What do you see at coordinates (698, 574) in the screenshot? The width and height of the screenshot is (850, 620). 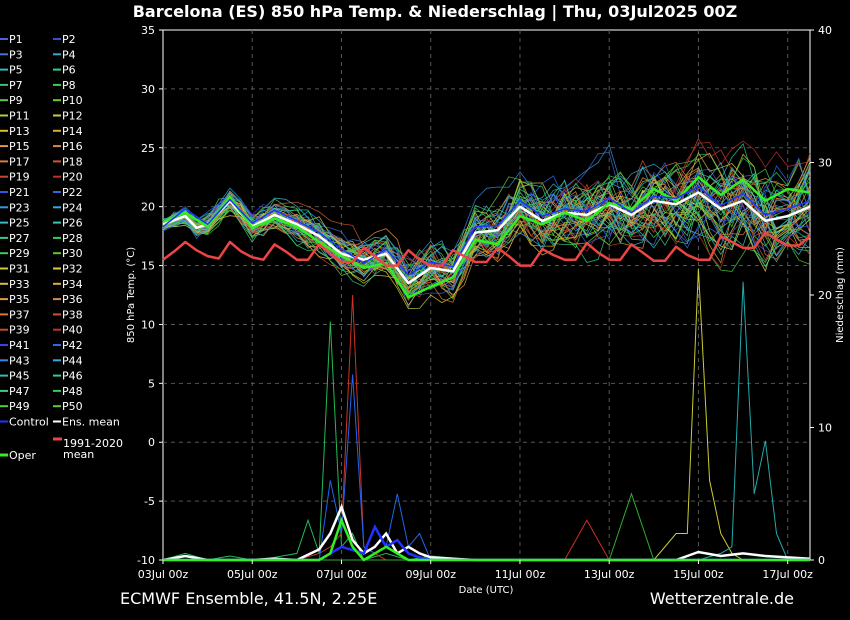 I see `x-tick-label: 15Jul 00z` at bounding box center [698, 574].